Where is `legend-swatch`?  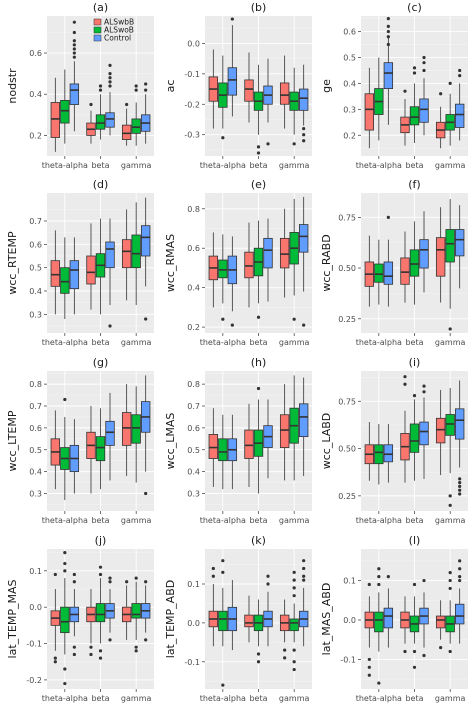 legend-swatch is located at coordinates (97, 30).